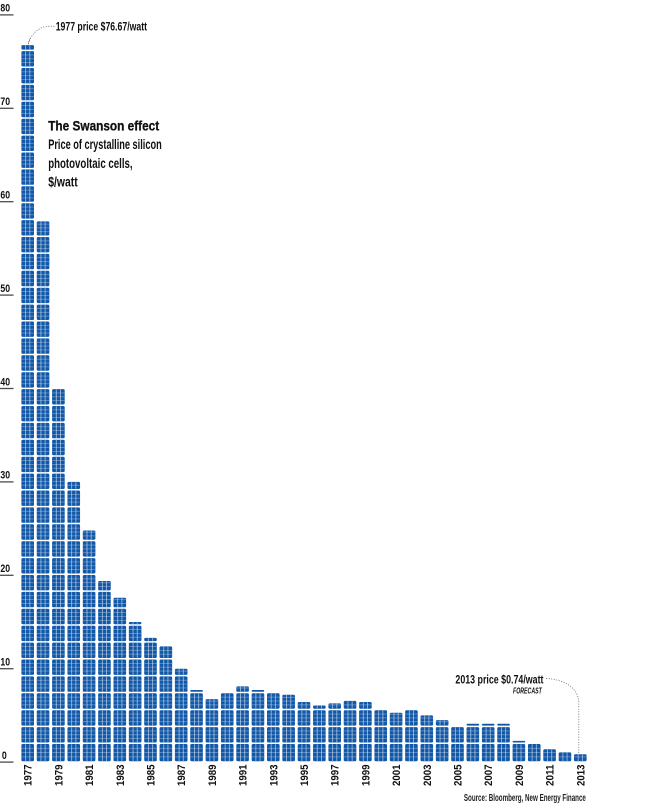  What do you see at coordinates (121, 776) in the screenshot?
I see `svg-text: 1983` at bounding box center [121, 776].